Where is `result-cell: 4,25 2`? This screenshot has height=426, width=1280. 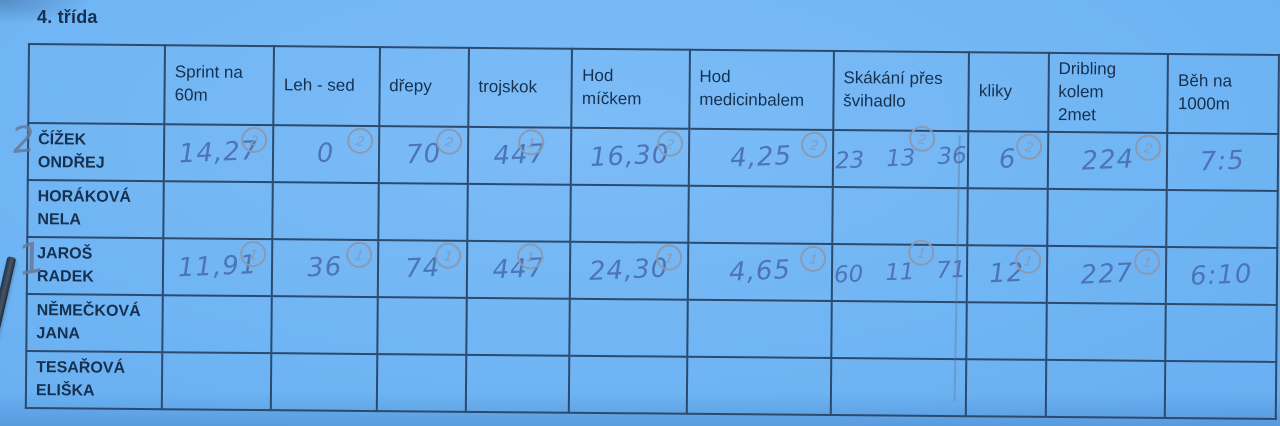
result-cell: 4,25 2 is located at coordinates (760, 157).